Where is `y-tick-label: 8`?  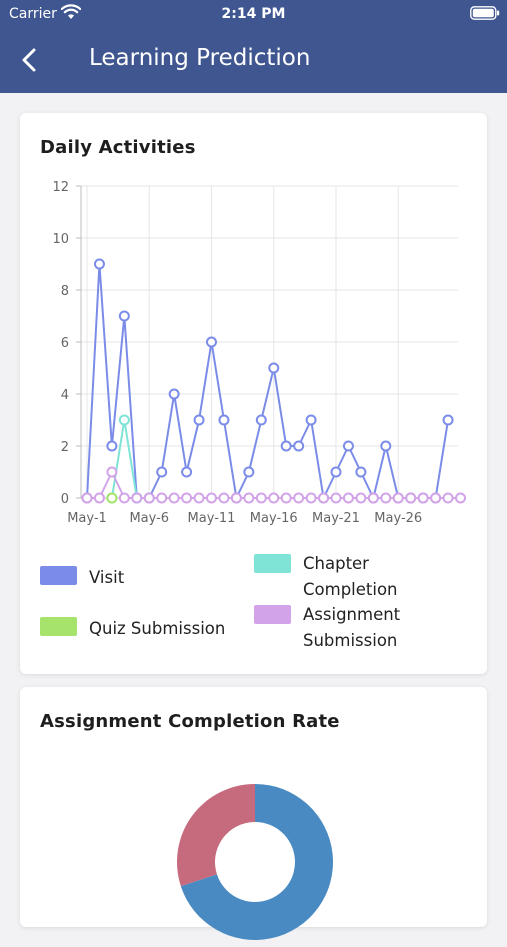
y-tick-label: 8 is located at coordinates (65, 291).